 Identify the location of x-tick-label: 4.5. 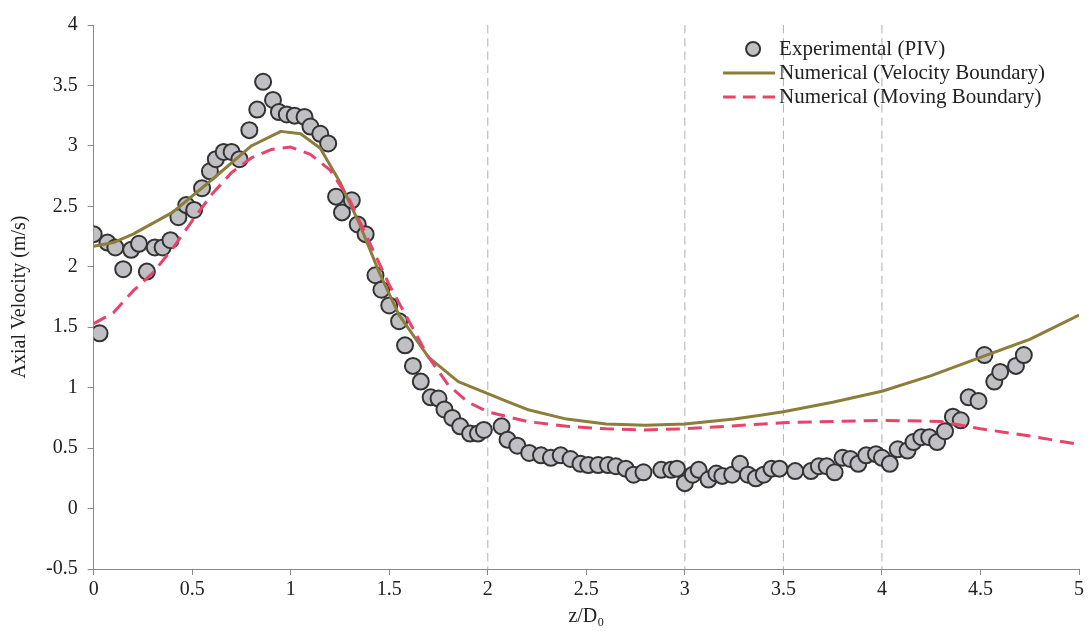
(980, 588).